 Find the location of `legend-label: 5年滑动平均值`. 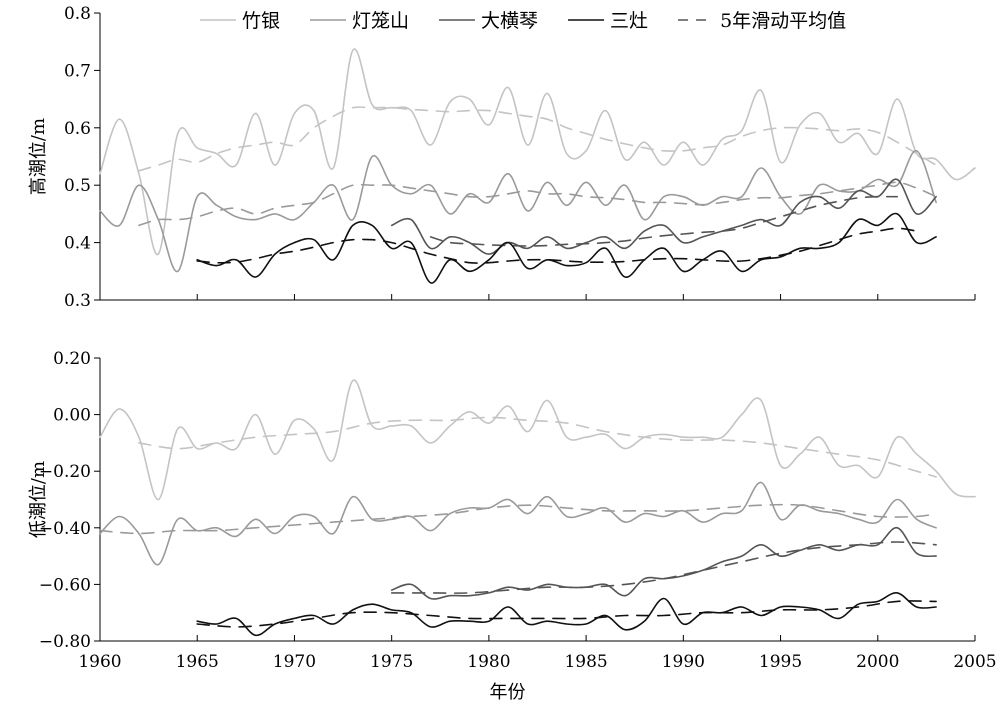

legend-label: 5年滑动平均值 is located at coordinates (783, 21).